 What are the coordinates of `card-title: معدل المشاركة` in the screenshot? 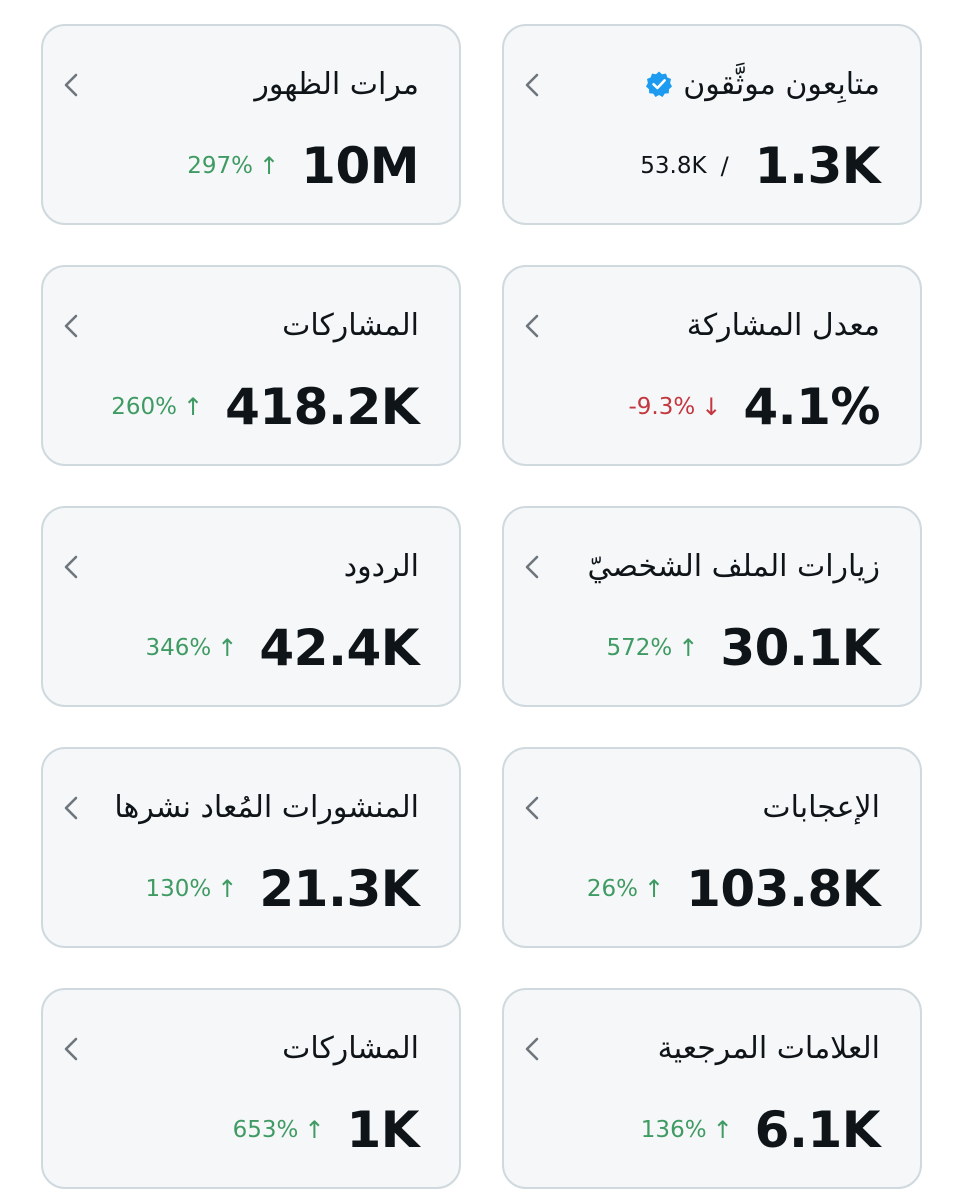 It's located at (783, 325).